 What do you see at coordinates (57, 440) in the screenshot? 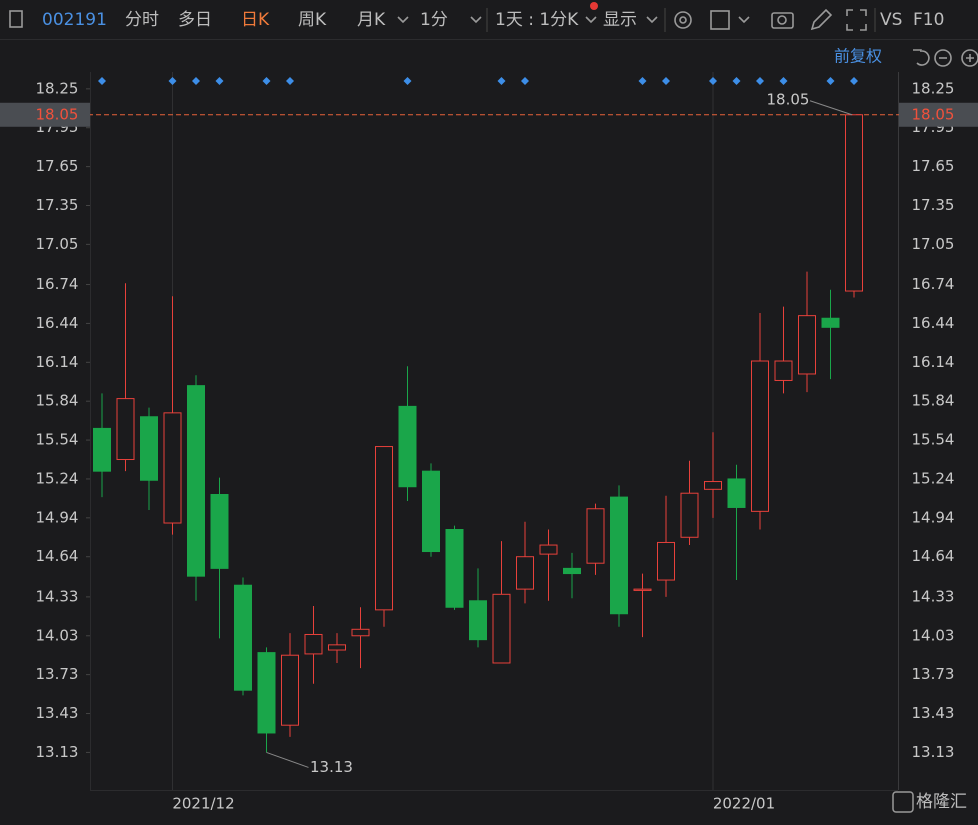
I see `y-tick-label: 15.54` at bounding box center [57, 440].